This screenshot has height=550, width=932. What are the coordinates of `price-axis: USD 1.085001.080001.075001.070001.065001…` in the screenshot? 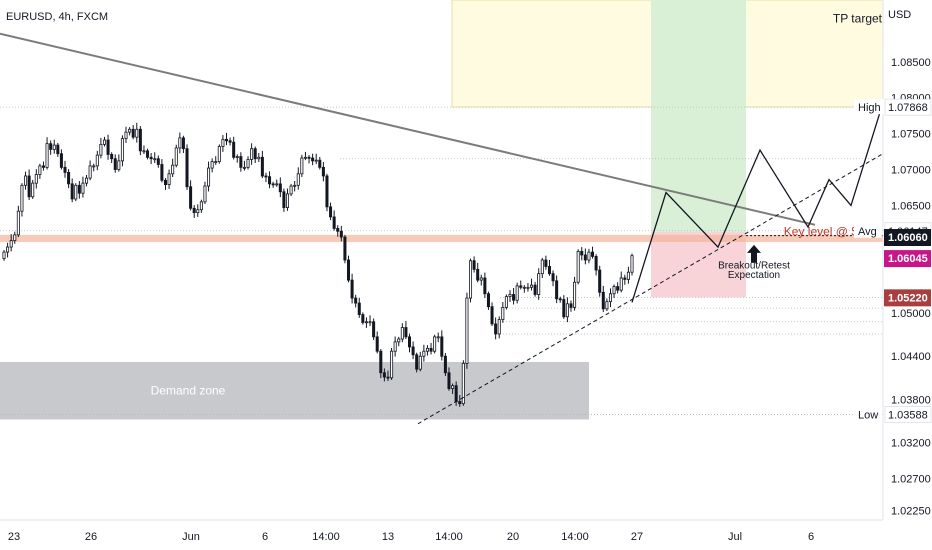 It's located at (893, 260).